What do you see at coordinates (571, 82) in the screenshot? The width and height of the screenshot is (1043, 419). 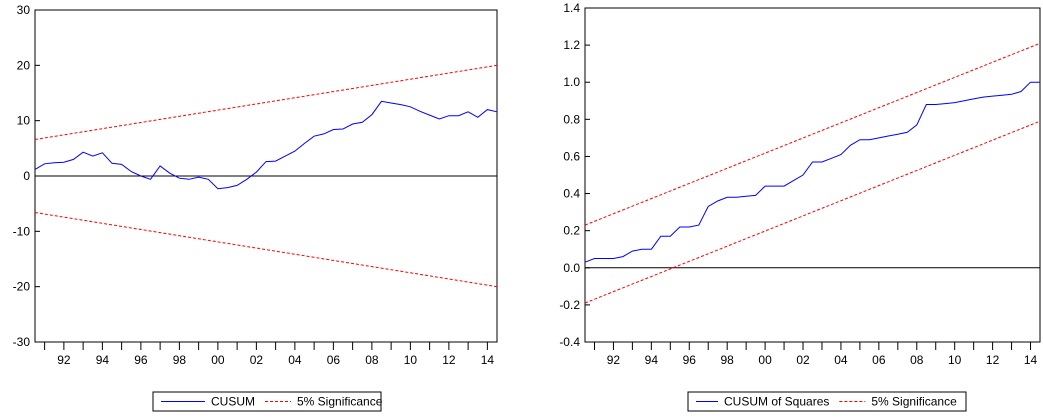 I see `y-tick-label: 1.0` at bounding box center [571, 82].